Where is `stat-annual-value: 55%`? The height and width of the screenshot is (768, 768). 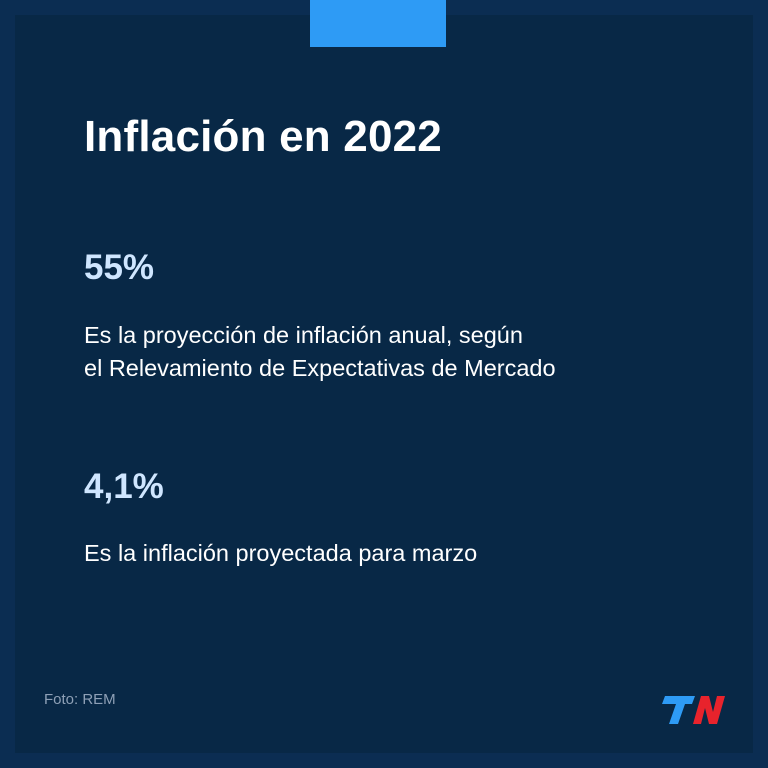
stat-annual-value: 55% is located at coordinates (119, 267).